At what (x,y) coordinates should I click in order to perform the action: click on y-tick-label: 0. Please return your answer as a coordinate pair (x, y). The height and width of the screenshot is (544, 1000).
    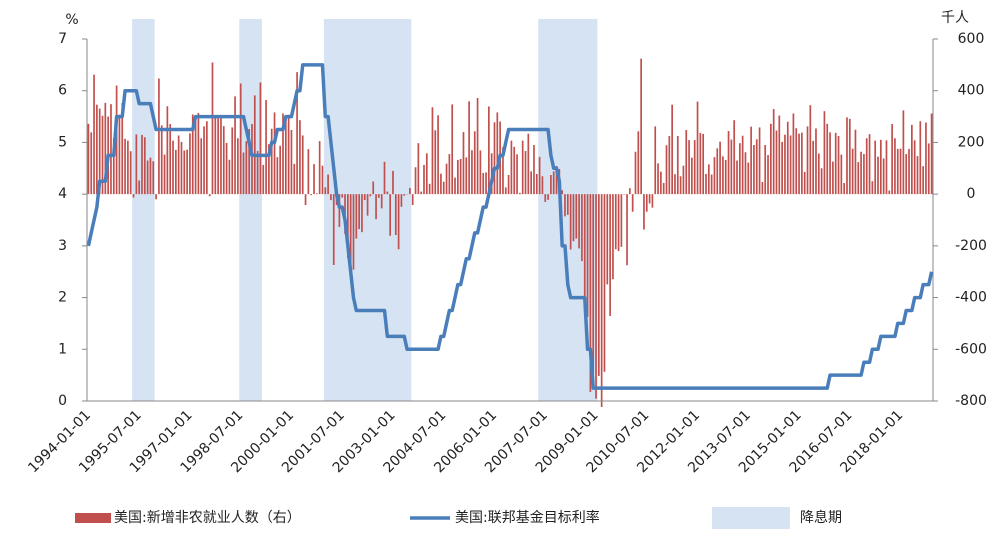
    Looking at the image, I should click on (62, 401).